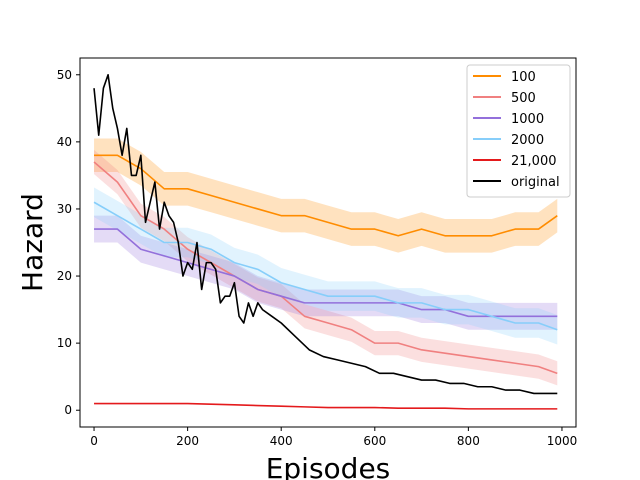 This screenshot has width=640, height=480. What do you see at coordinates (68, 410) in the screenshot?
I see `y-tick-label: 0` at bounding box center [68, 410].